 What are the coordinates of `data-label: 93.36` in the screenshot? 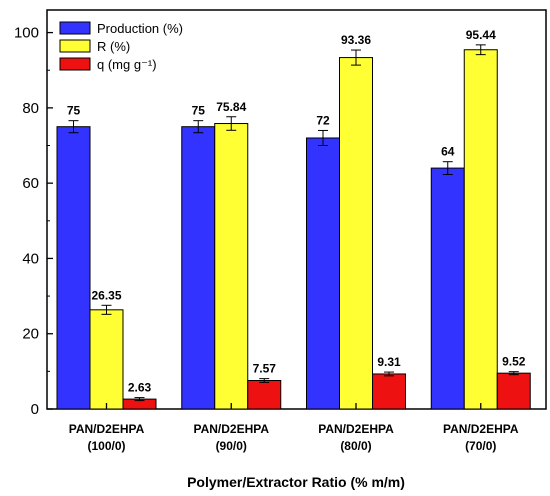 It's located at (356, 40).